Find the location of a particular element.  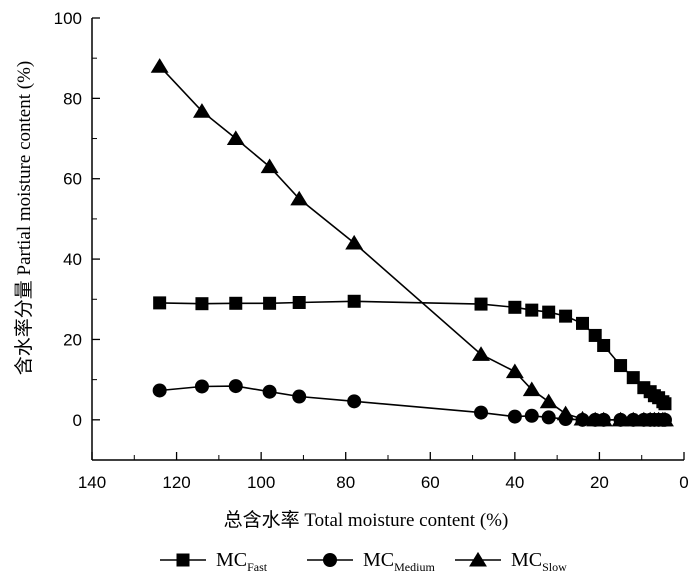

x-tick-label: 120 is located at coordinates (176, 482).